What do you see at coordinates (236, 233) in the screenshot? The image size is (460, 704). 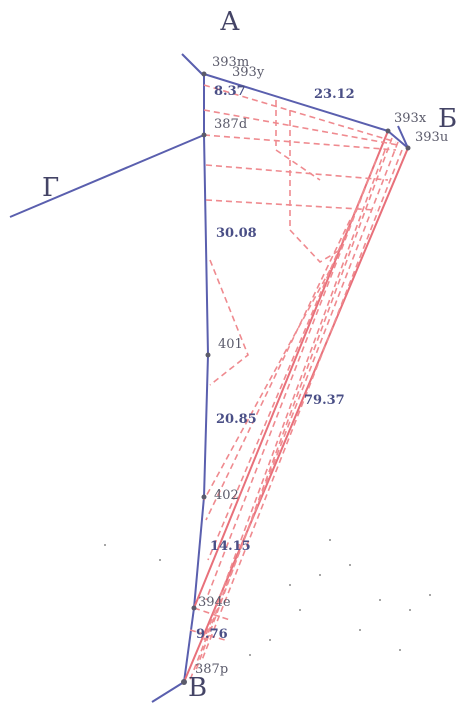 I see `dimension-label: 30.08` at bounding box center [236, 233].